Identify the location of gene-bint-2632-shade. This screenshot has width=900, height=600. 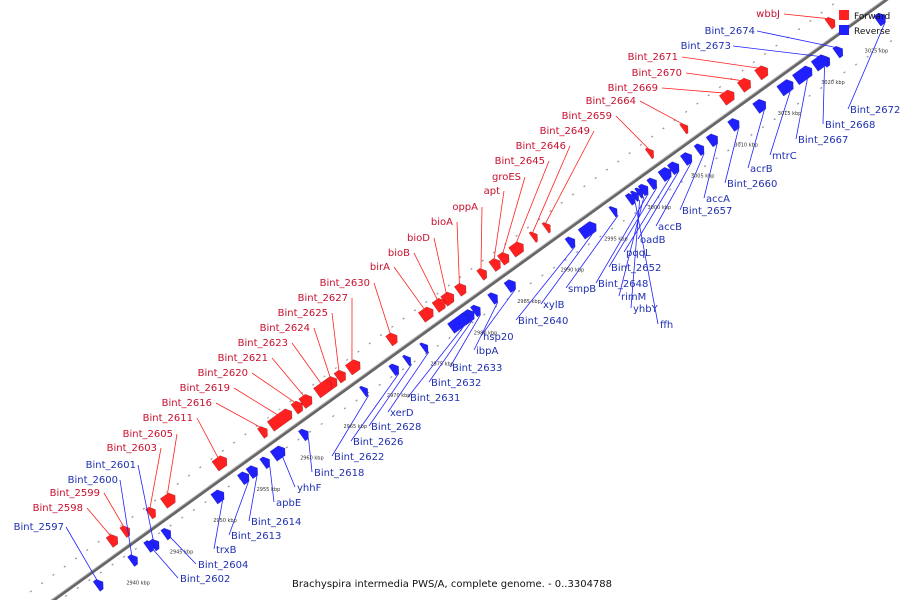
(464, 310).